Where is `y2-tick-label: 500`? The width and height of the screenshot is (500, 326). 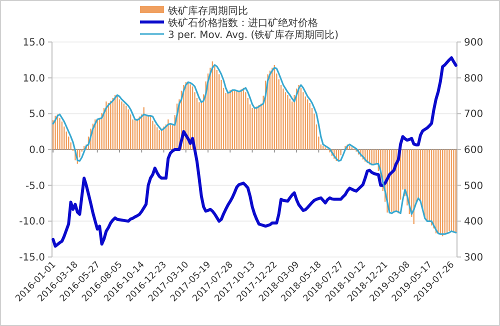
y2-tick-label: 500 is located at coordinates (474, 186).